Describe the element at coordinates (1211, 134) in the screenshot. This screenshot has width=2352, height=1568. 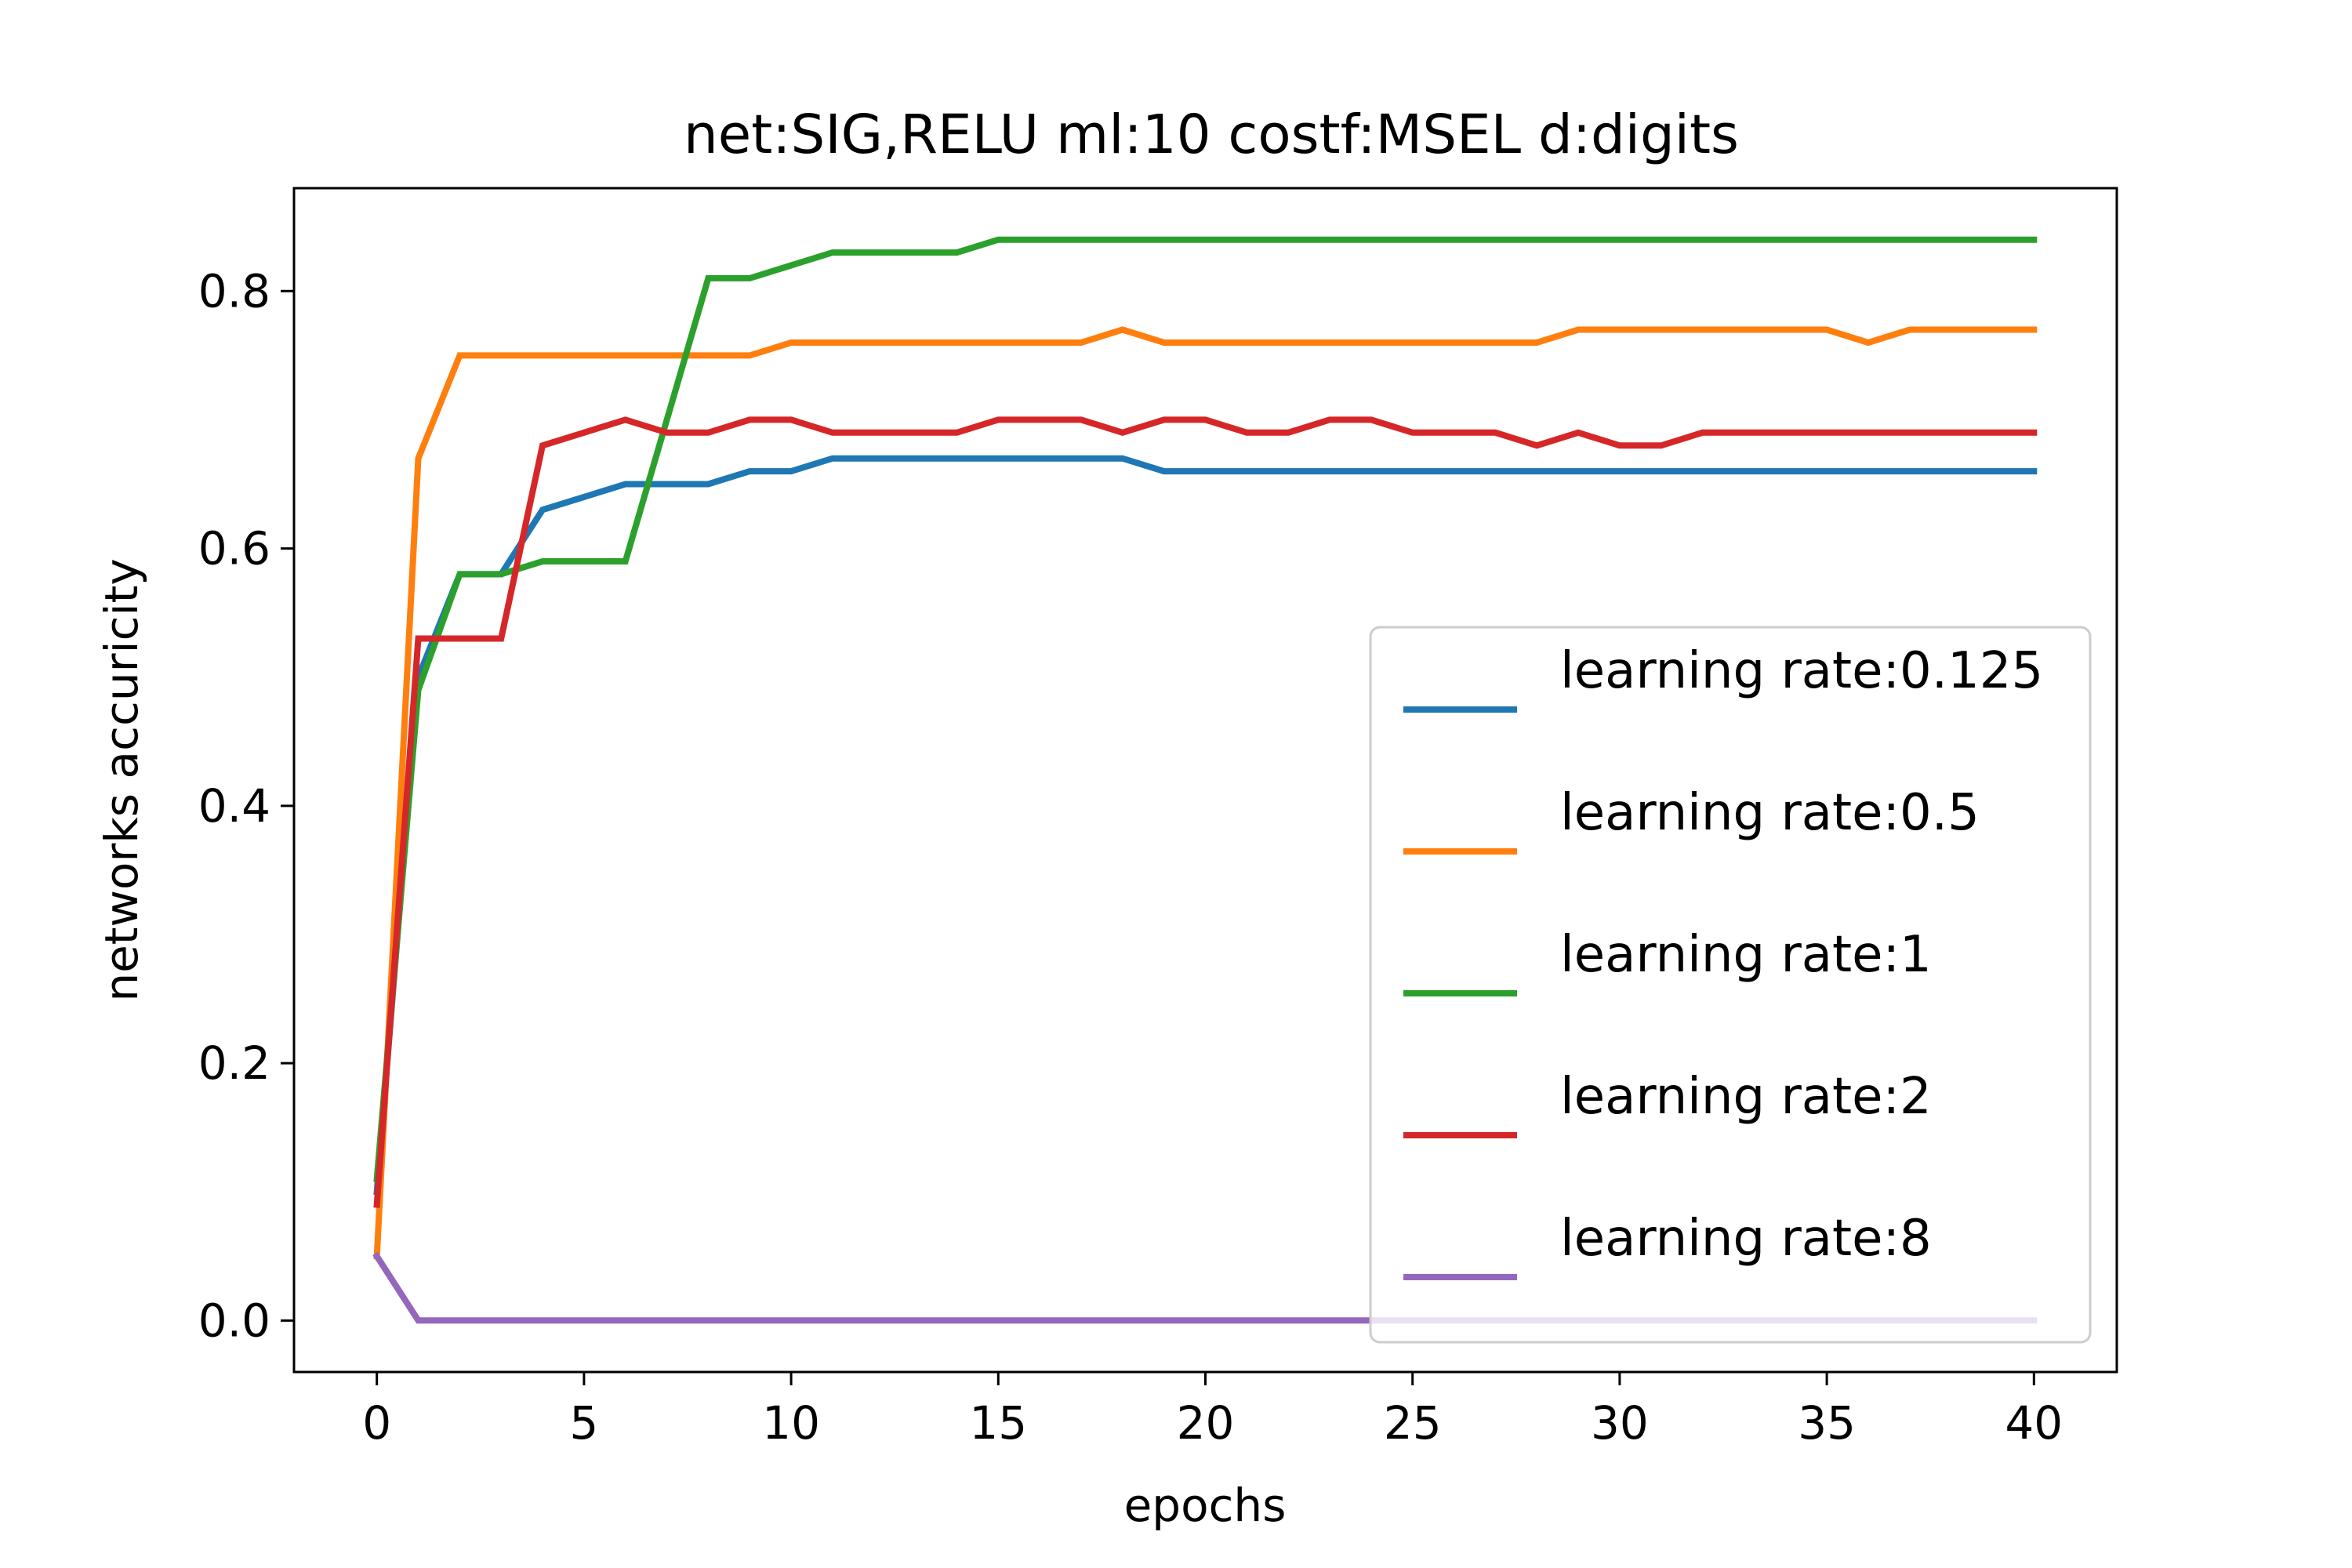
I see `chart-title: net:SIG,RELU ml:10 costf:MSEL d:digits` at that location.